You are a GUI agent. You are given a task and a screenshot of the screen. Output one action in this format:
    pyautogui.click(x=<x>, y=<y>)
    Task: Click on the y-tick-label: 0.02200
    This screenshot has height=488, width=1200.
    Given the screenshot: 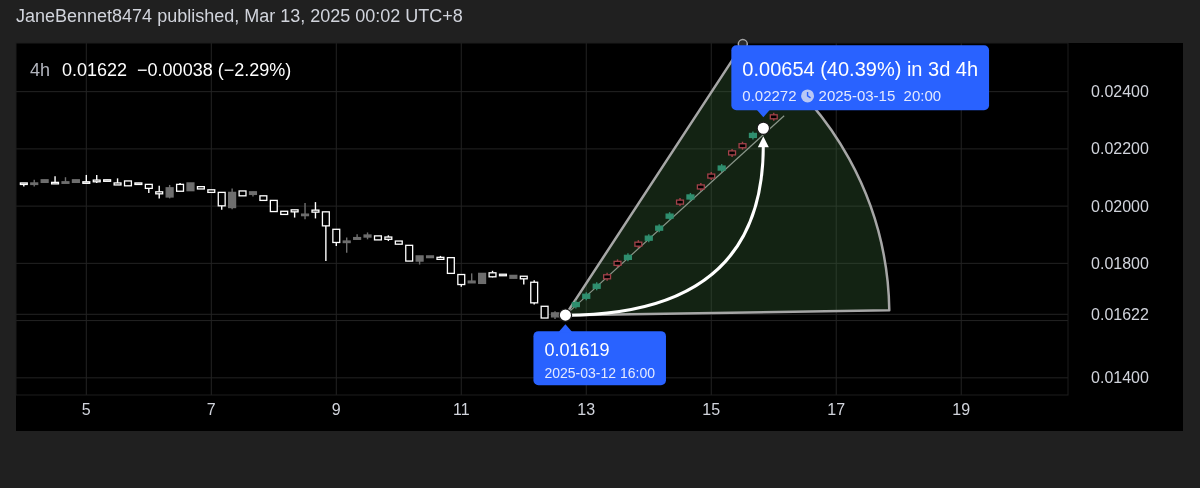 What is the action you would take?
    pyautogui.click(x=1120, y=149)
    